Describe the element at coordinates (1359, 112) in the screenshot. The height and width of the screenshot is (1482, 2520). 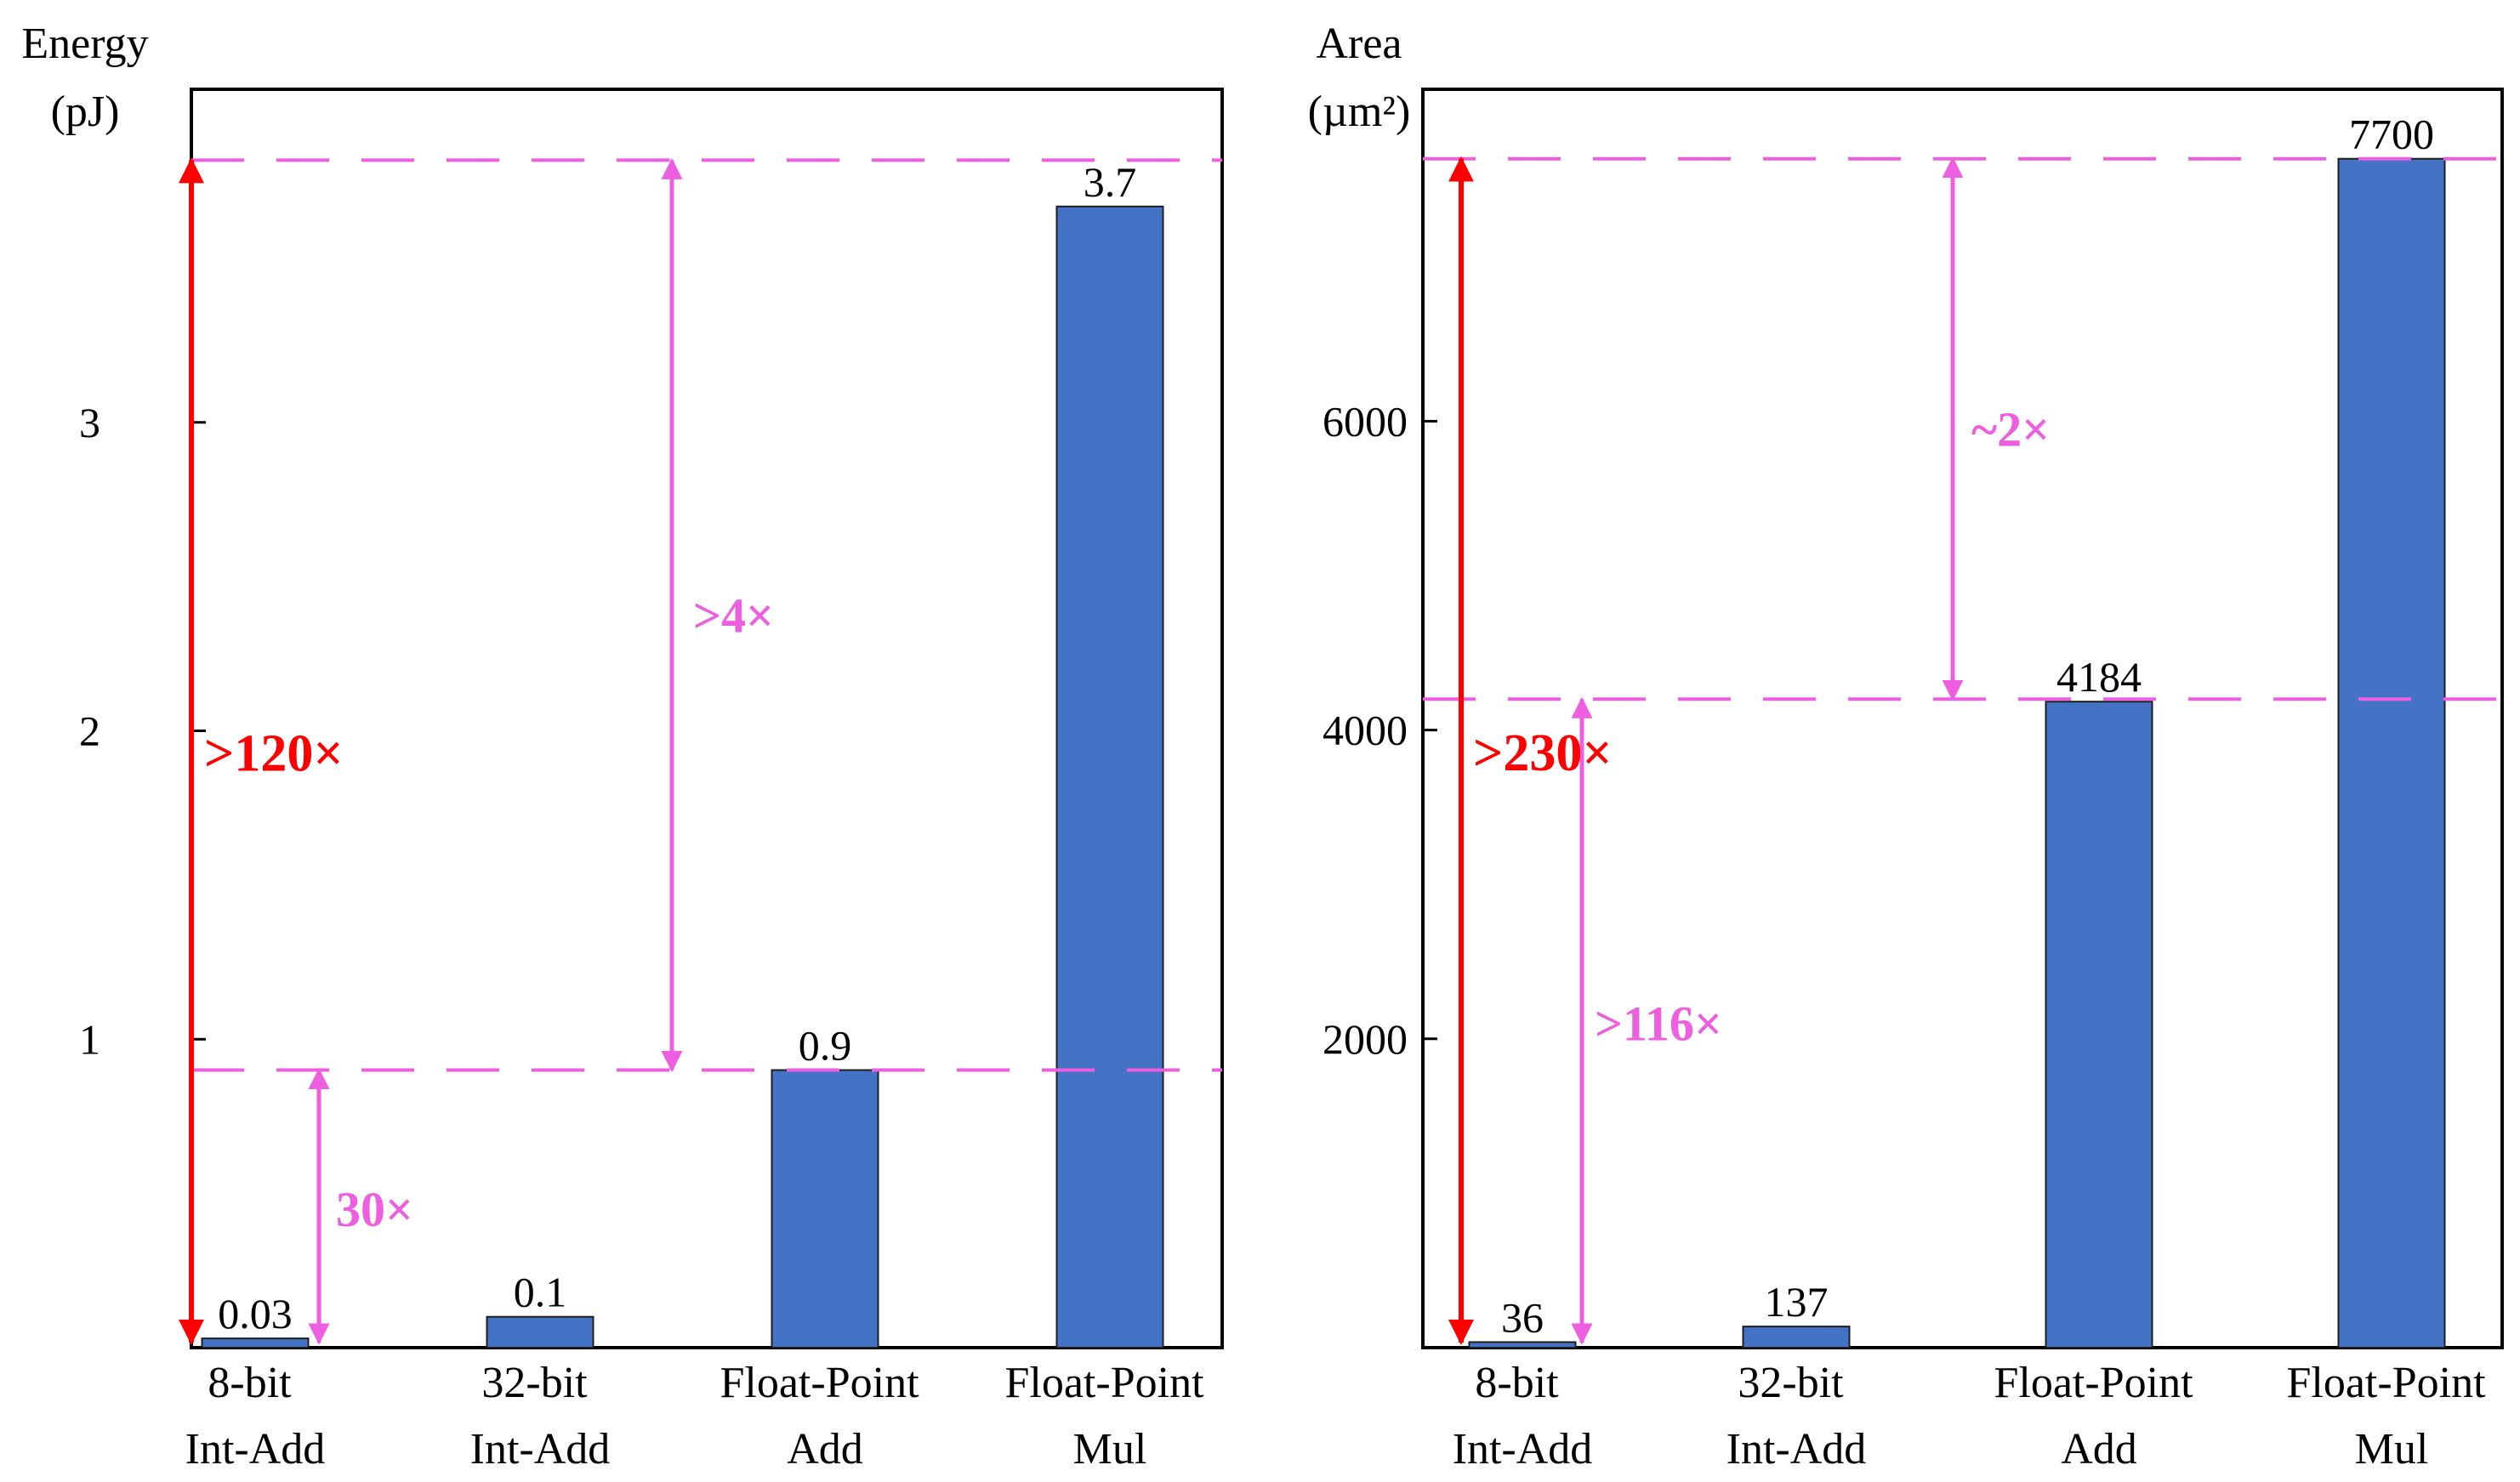
I see `area-y-axis-unit: (µm²)` at that location.